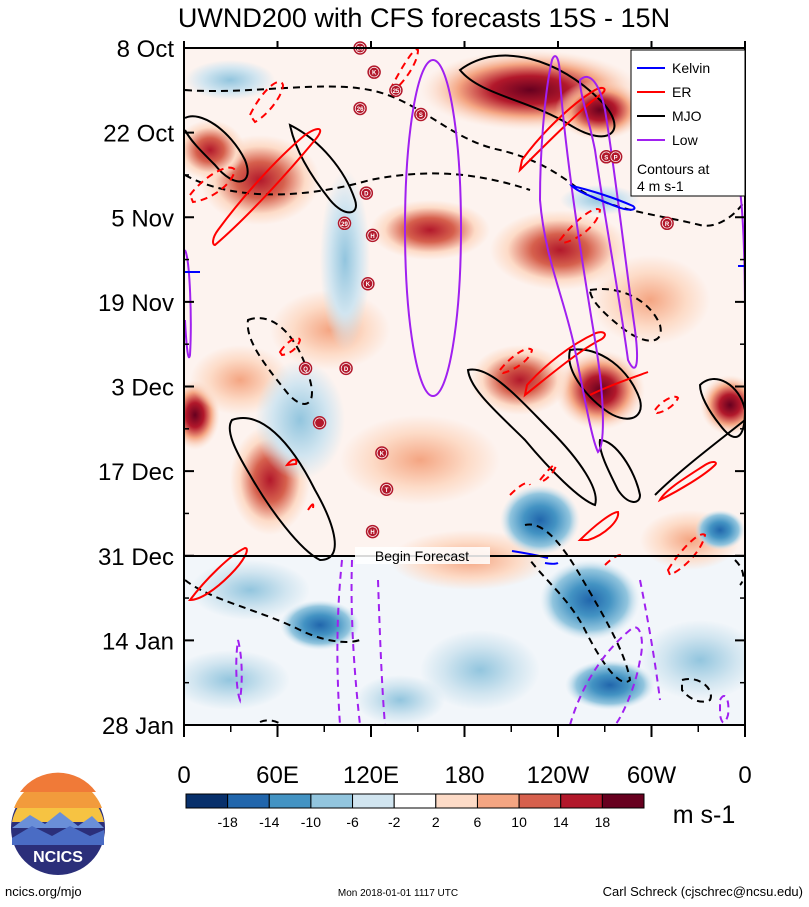 The image size is (809, 907). I want to click on y-tick-label: 19 Nov, so click(136, 303).